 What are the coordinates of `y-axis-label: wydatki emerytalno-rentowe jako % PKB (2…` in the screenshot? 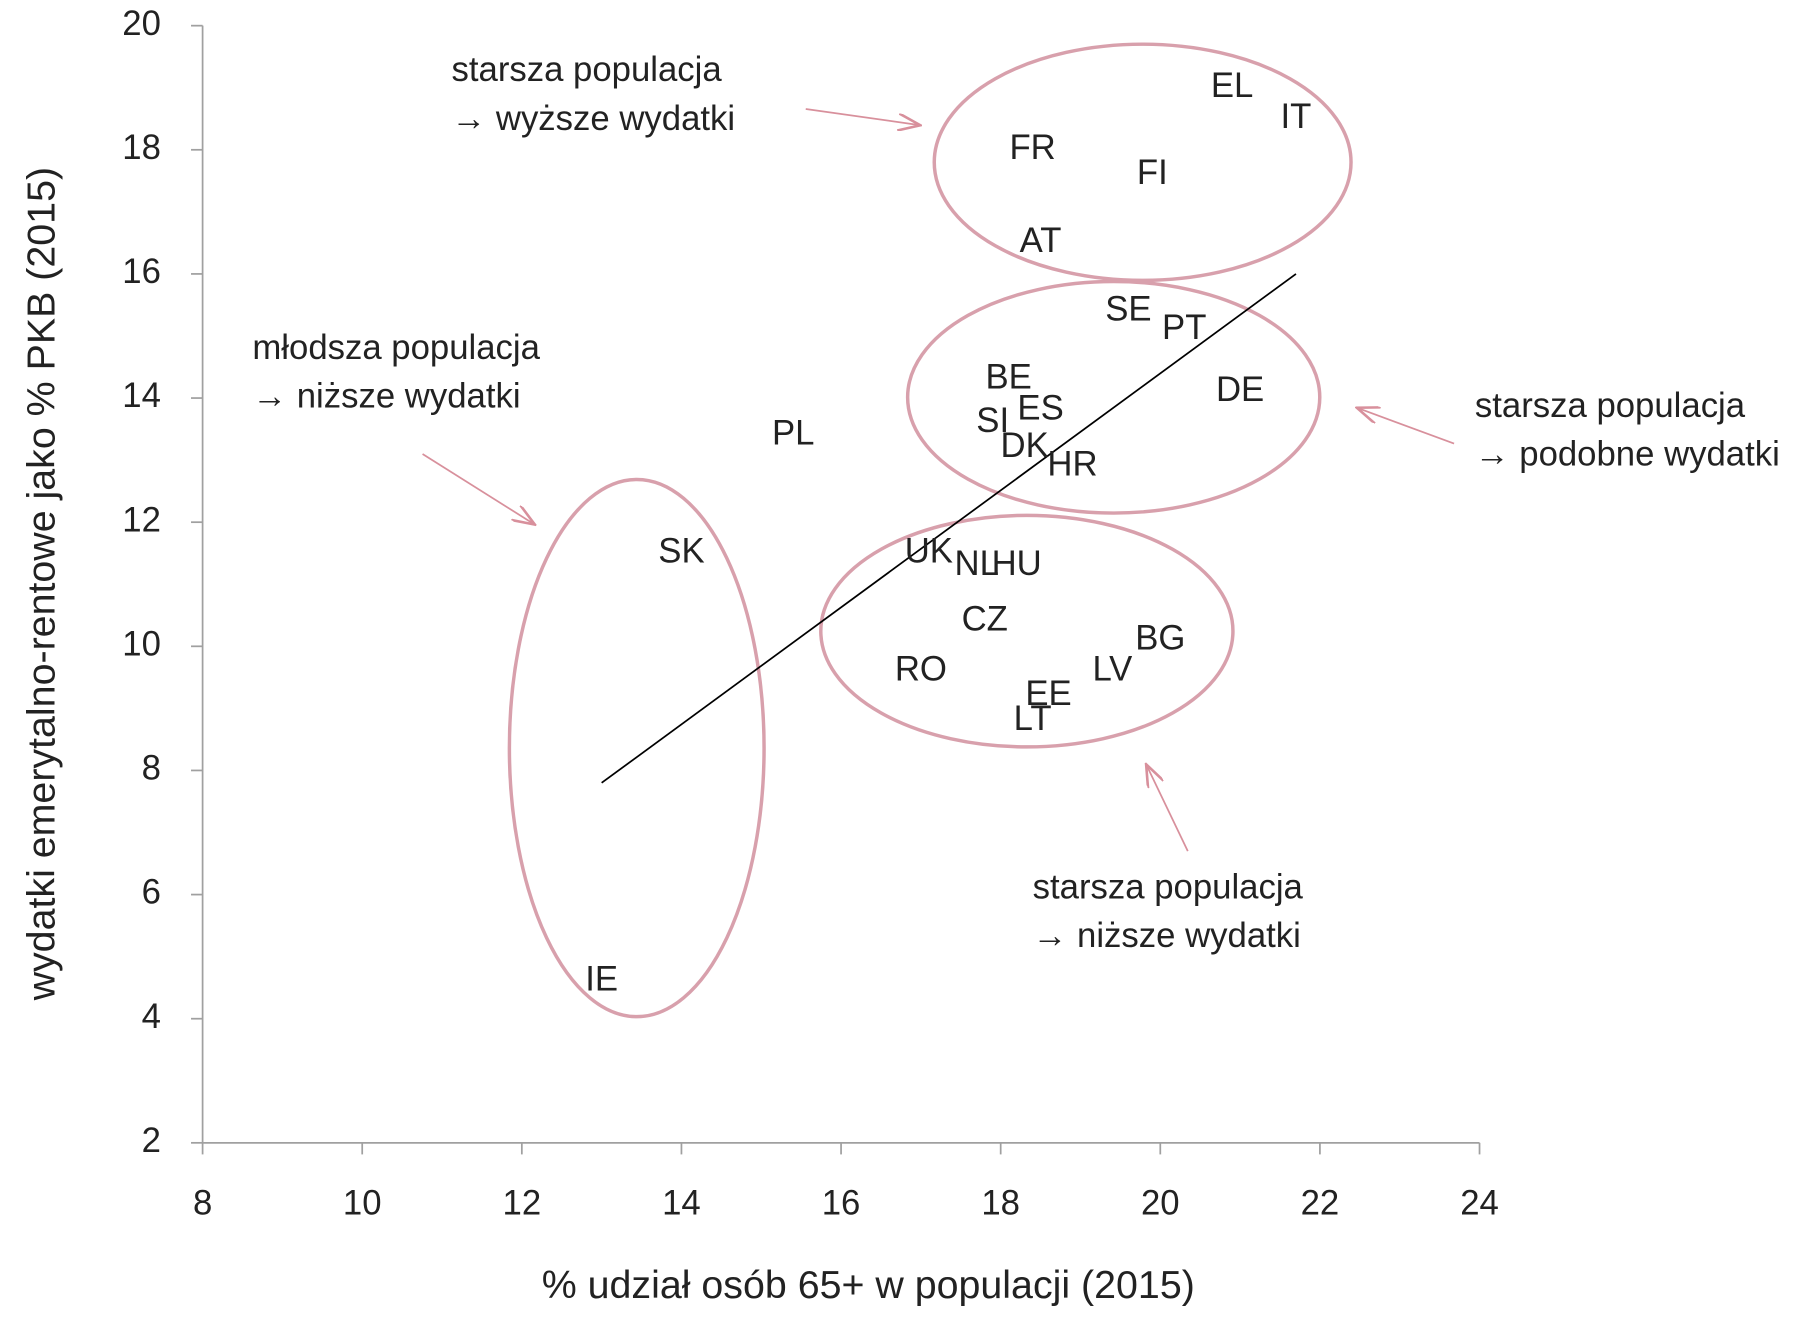 It's located at (41, 584).